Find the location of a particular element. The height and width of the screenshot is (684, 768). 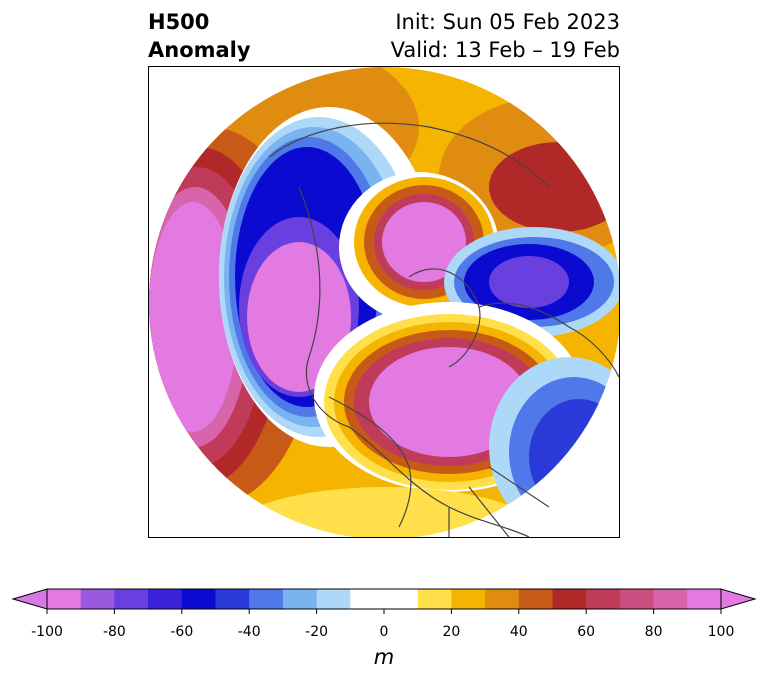

colorbar-segments is located at coordinates (384, 599).